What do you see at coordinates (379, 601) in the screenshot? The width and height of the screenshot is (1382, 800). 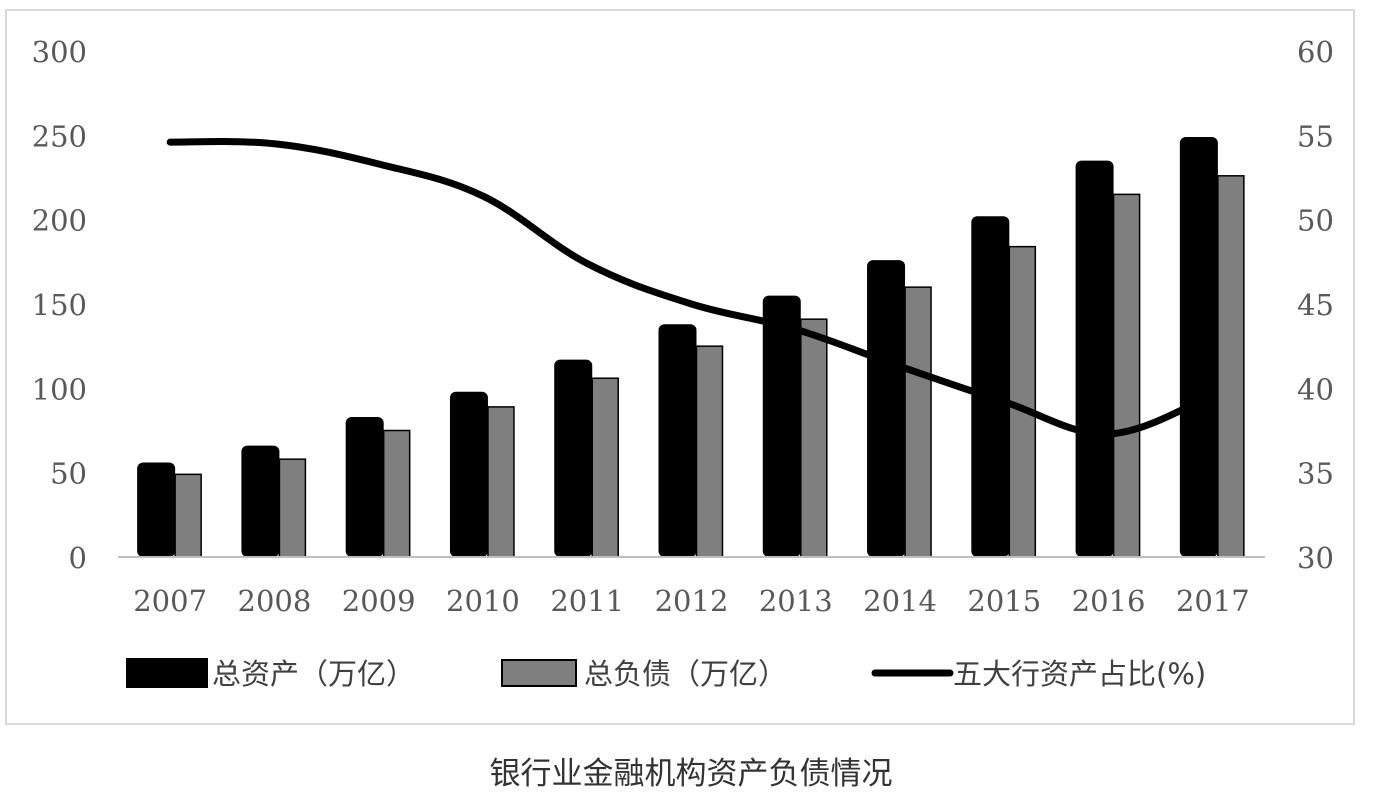 I see `x-tick-label: 2009` at bounding box center [379, 601].